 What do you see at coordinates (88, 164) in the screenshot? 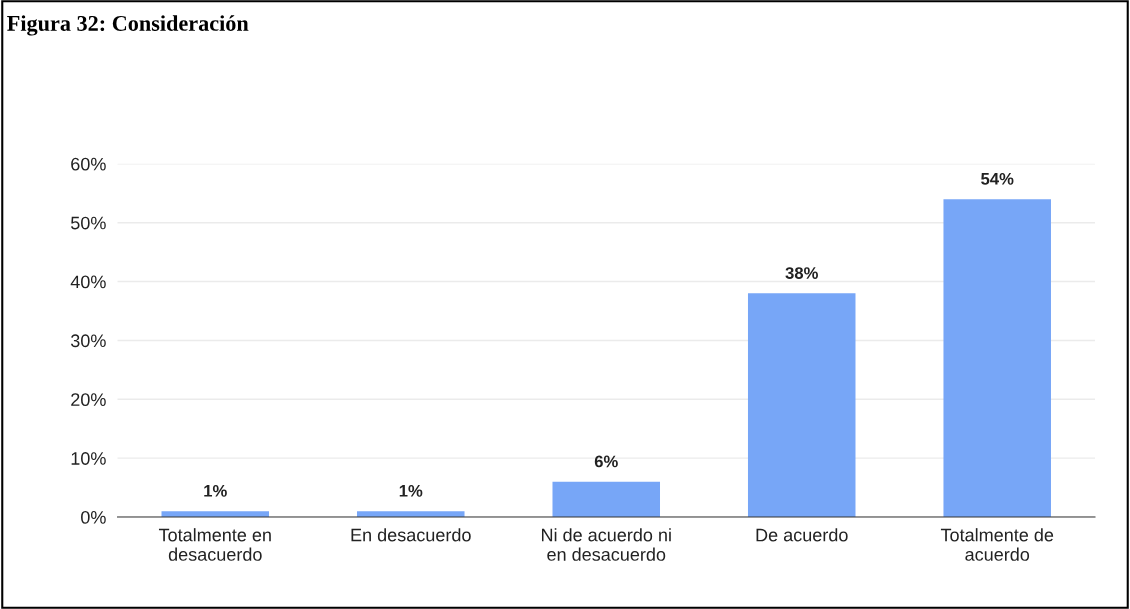
I see `y-tick-label: 60%` at bounding box center [88, 164].